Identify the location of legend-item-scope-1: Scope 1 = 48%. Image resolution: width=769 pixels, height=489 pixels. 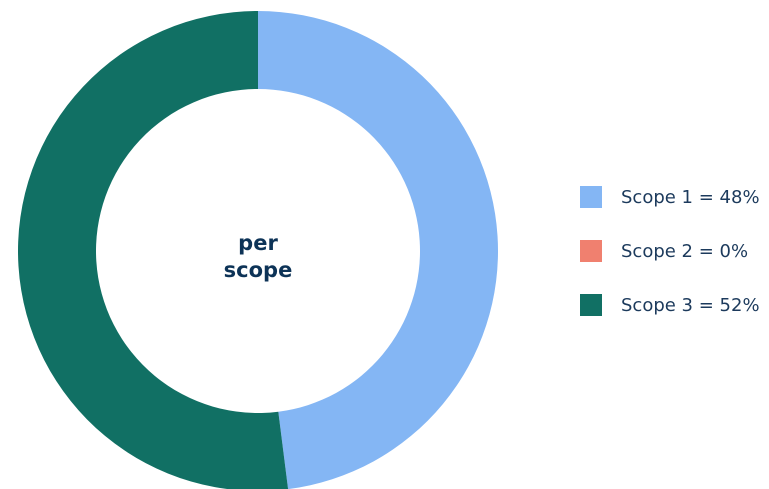
(670, 197).